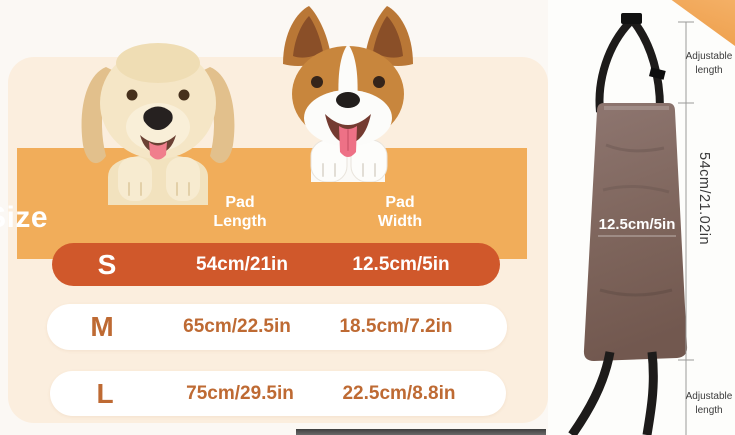 Image resolution: width=735 pixels, height=435 pixels. Describe the element at coordinates (102, 326) in the screenshot. I see `size-value: M` at that location.